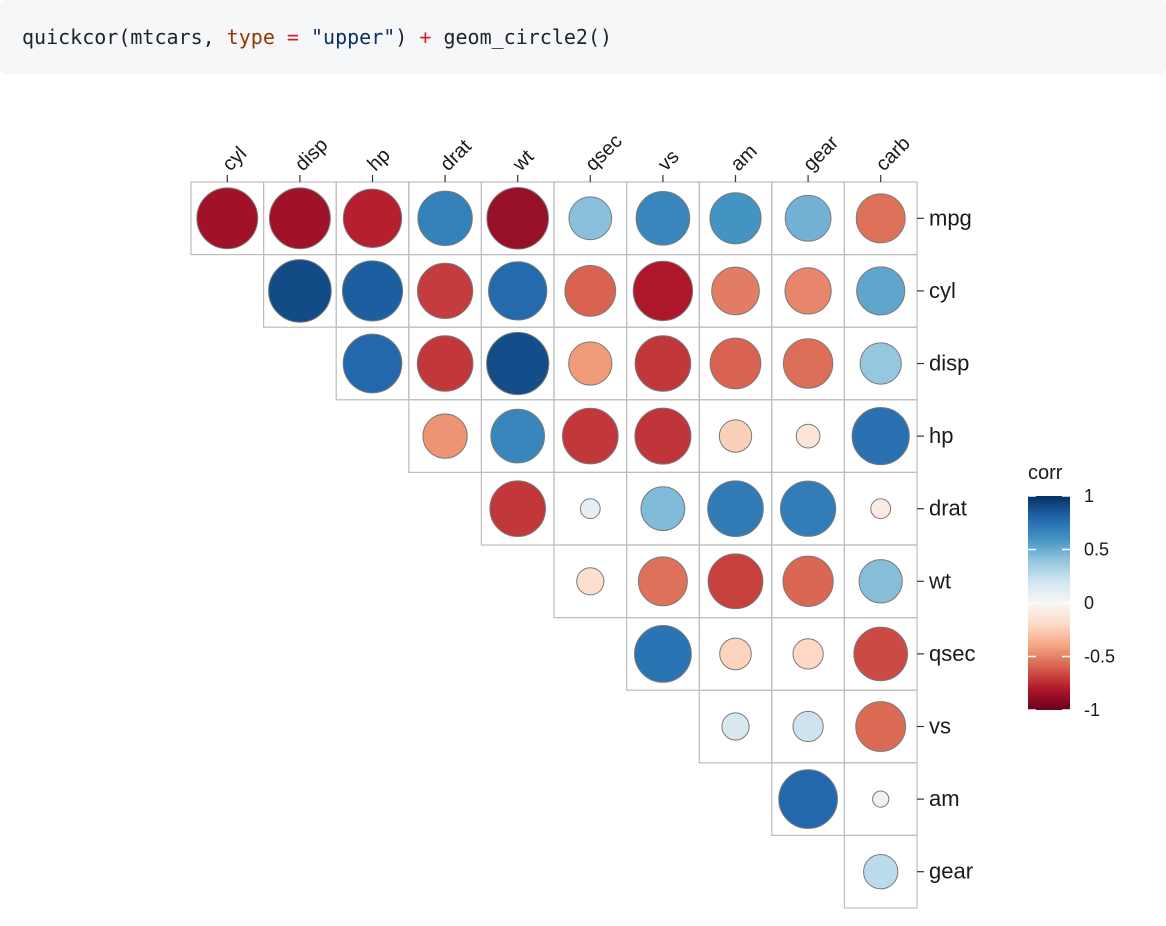 The height and width of the screenshot is (926, 1166). What do you see at coordinates (590, 363) in the screenshot?
I see `corr-circle-disp-qsec` at bounding box center [590, 363].